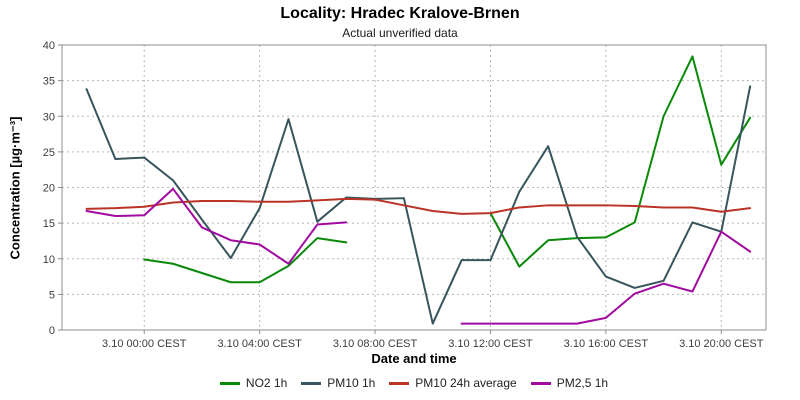 The image size is (800, 400). I want to click on legend-item-pm10-1h: PM10 1h, so click(338, 383).